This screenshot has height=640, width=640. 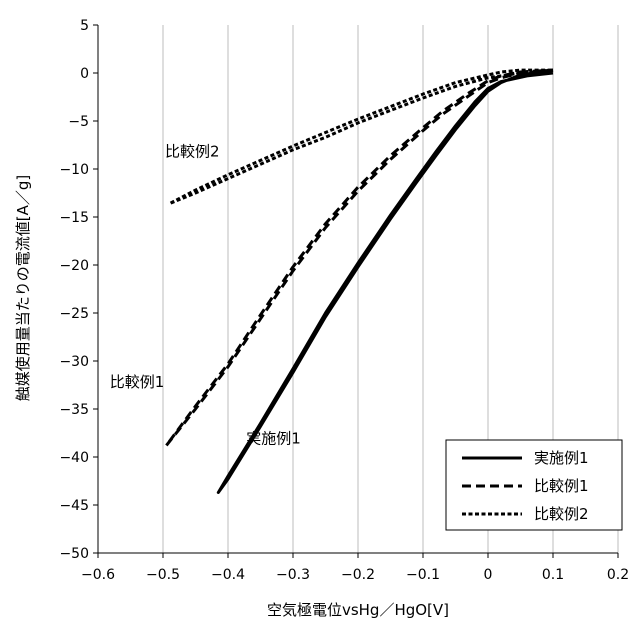 I want to click on y-tick-label: −5, so click(x=78, y=122).